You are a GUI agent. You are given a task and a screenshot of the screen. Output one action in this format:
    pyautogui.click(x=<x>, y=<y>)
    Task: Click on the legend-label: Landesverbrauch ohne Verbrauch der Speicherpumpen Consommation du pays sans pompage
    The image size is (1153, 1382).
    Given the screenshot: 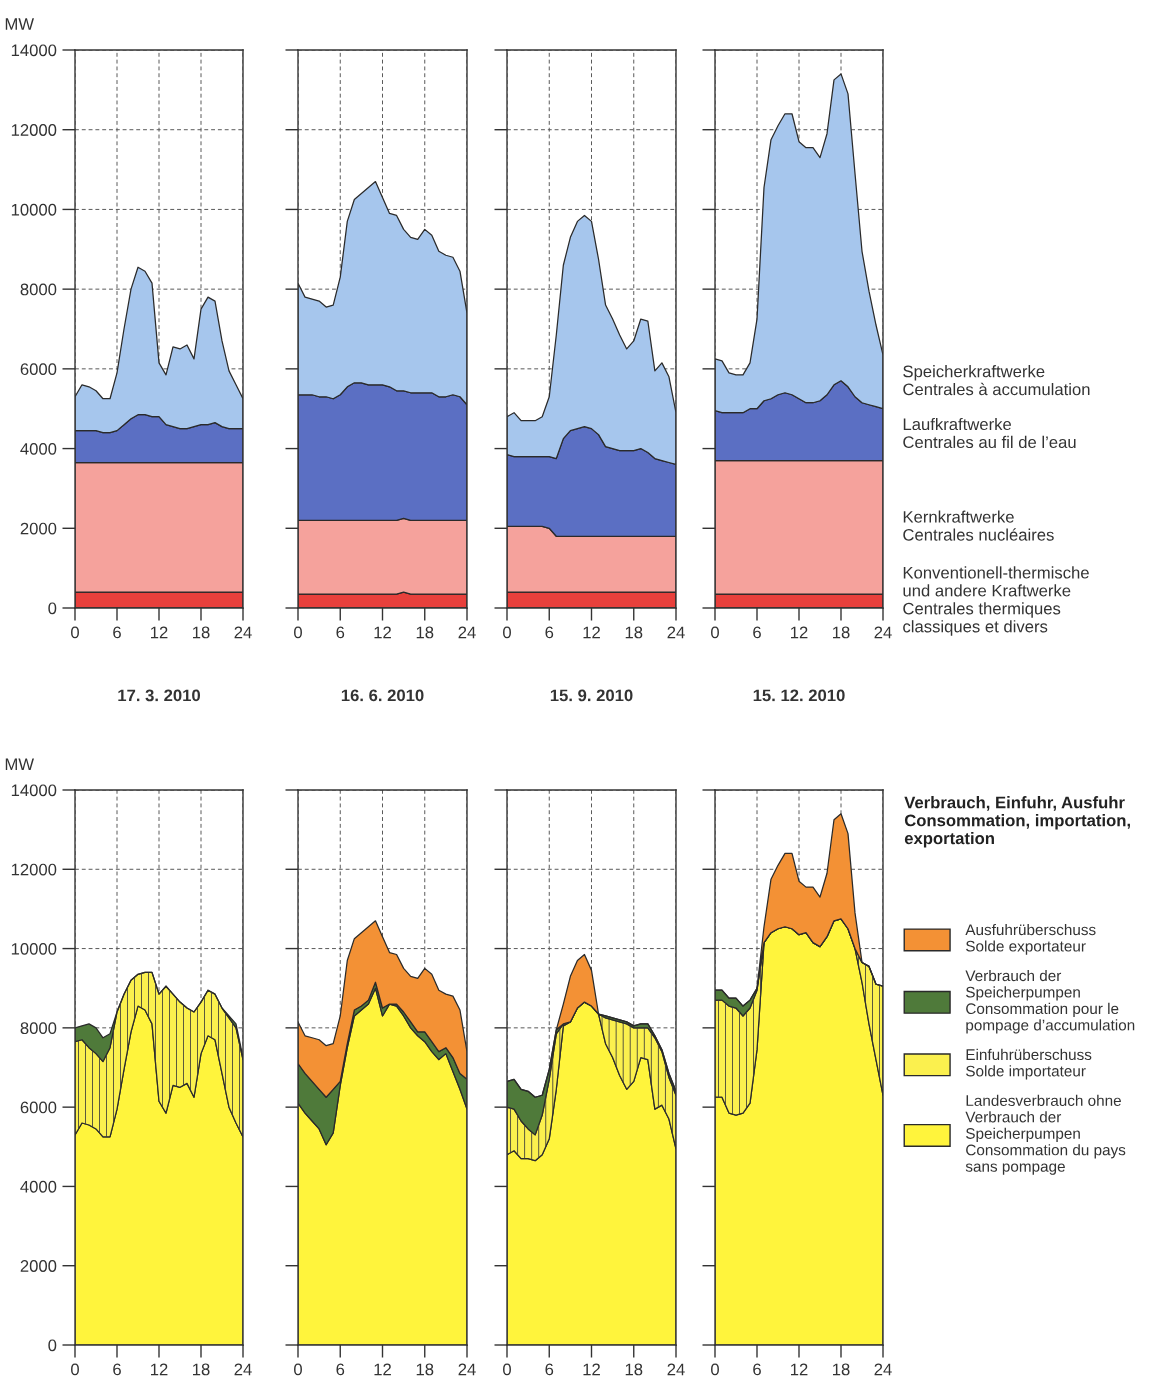 What is the action you would take?
    pyautogui.click(x=1045, y=1134)
    